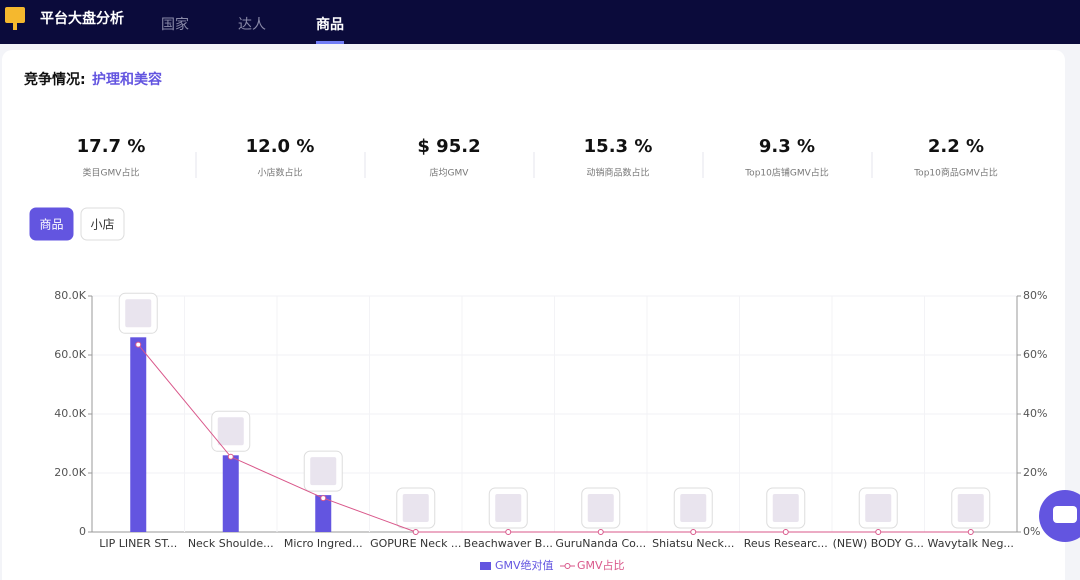 The height and width of the screenshot is (580, 1080). Describe the element at coordinates (1035, 413) in the screenshot. I see `y2-tick-label: 40%` at that location.